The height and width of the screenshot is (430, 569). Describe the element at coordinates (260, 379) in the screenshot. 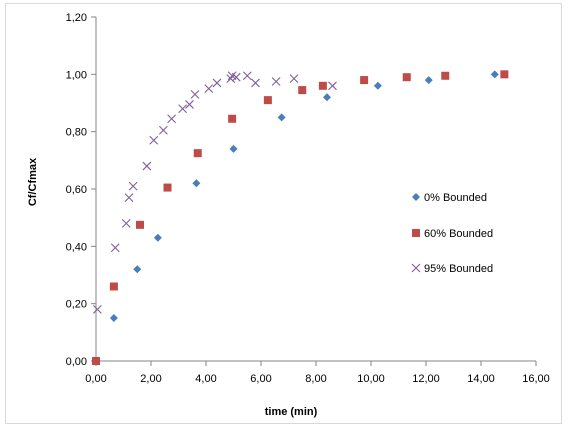

I see `x-tick-label: 6,00` at that location.